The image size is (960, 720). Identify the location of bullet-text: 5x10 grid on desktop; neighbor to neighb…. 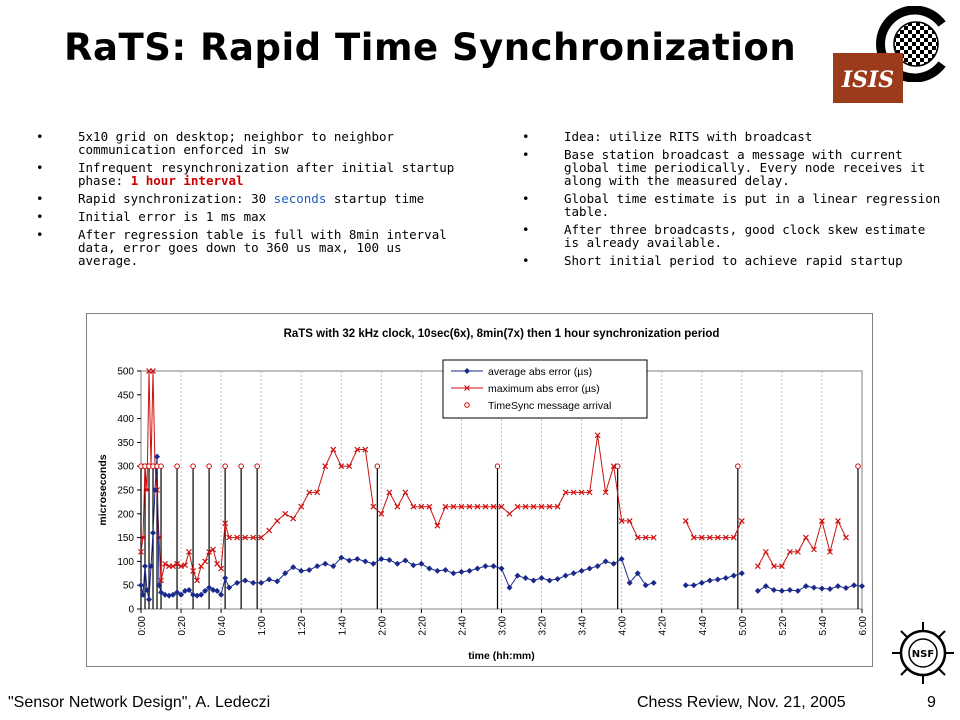
(236, 143).